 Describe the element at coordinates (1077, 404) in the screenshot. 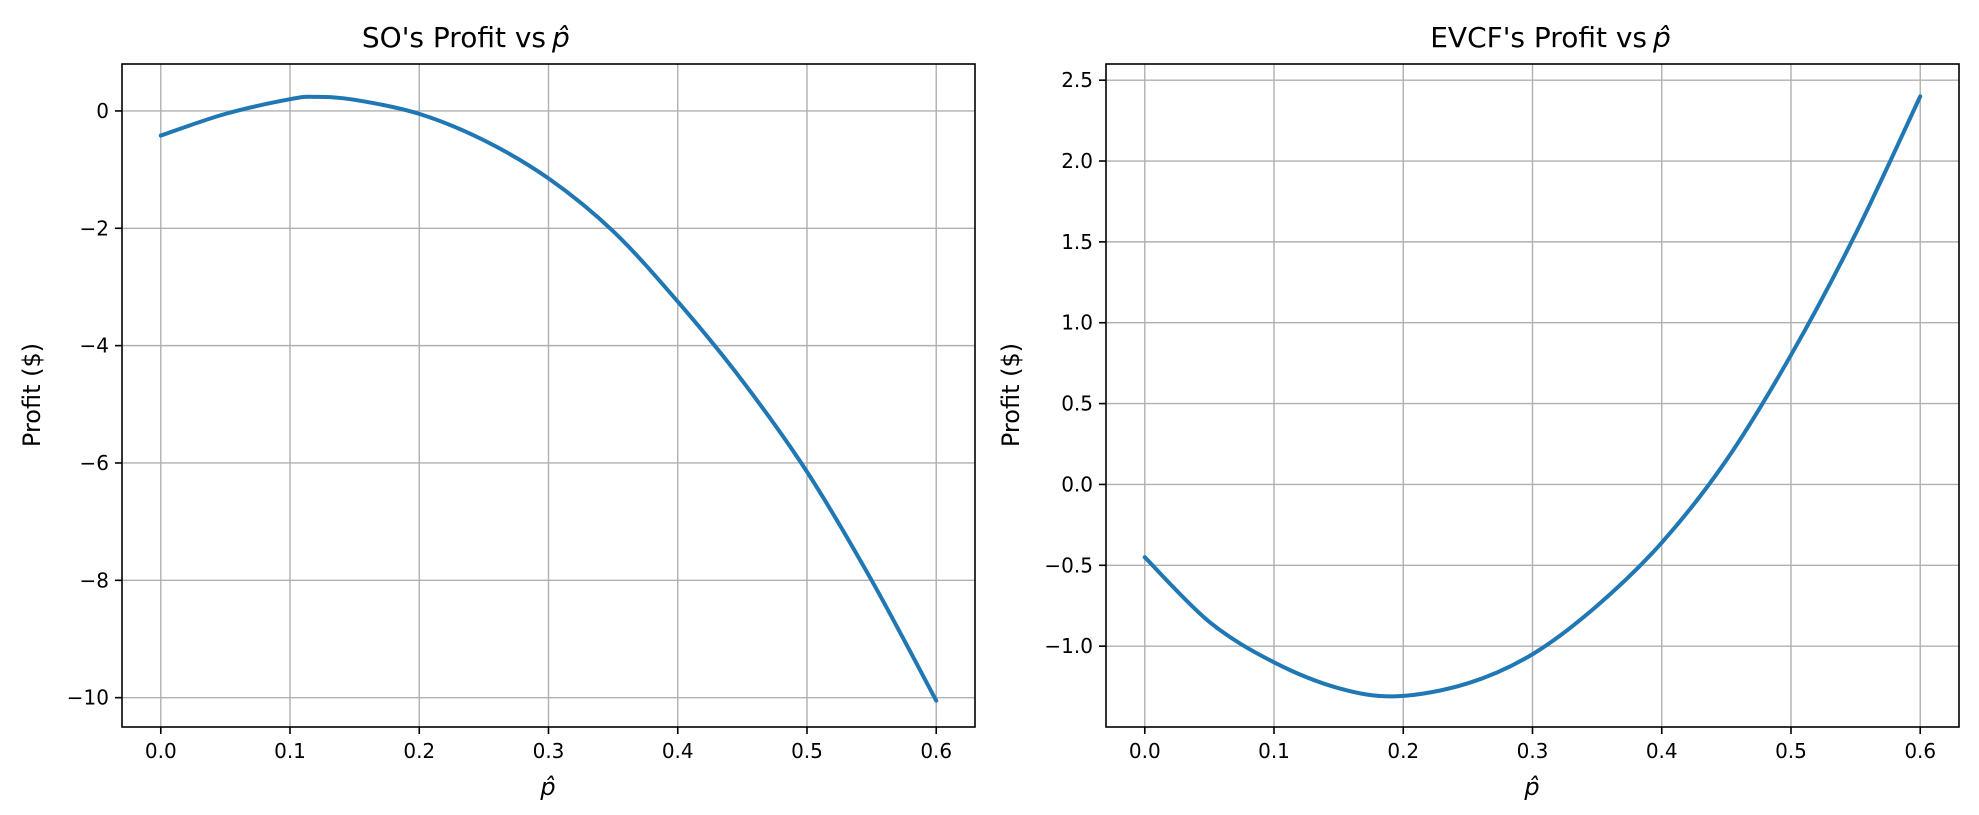

I see `y-tick-label: 0.5` at that location.